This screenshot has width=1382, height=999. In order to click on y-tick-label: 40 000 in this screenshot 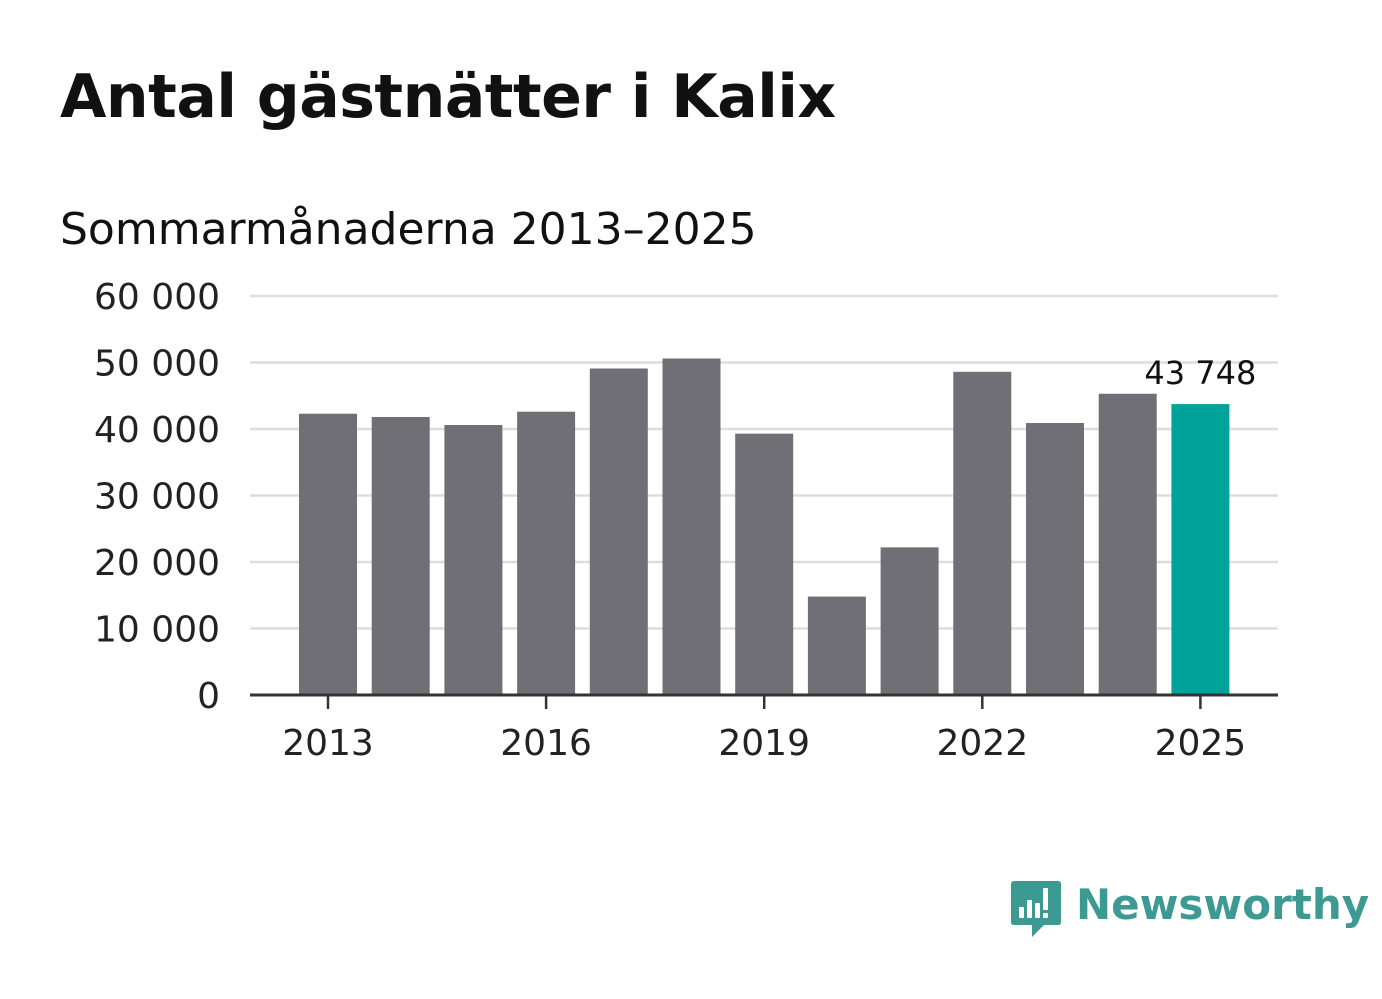, I will do `click(157, 430)`.